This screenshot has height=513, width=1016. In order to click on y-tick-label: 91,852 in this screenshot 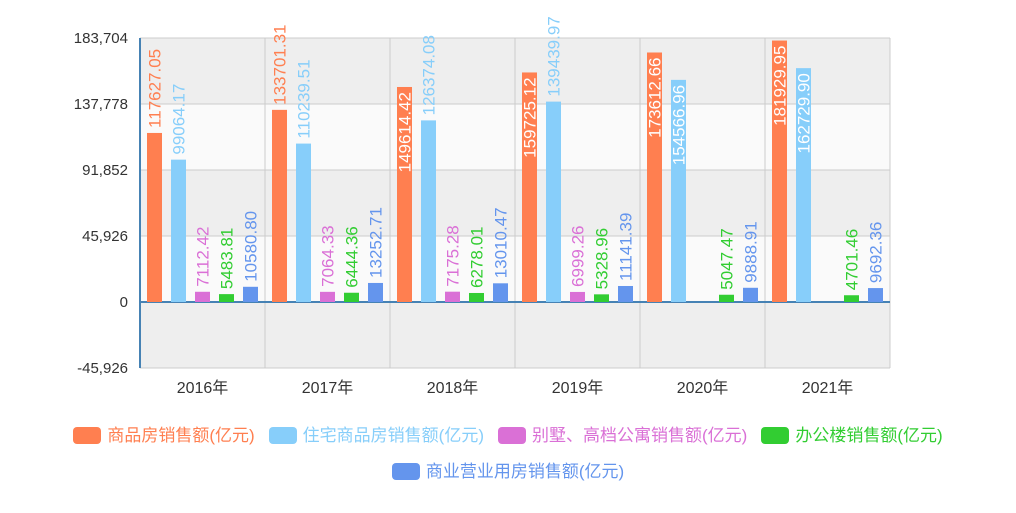, I will do `click(105, 170)`.